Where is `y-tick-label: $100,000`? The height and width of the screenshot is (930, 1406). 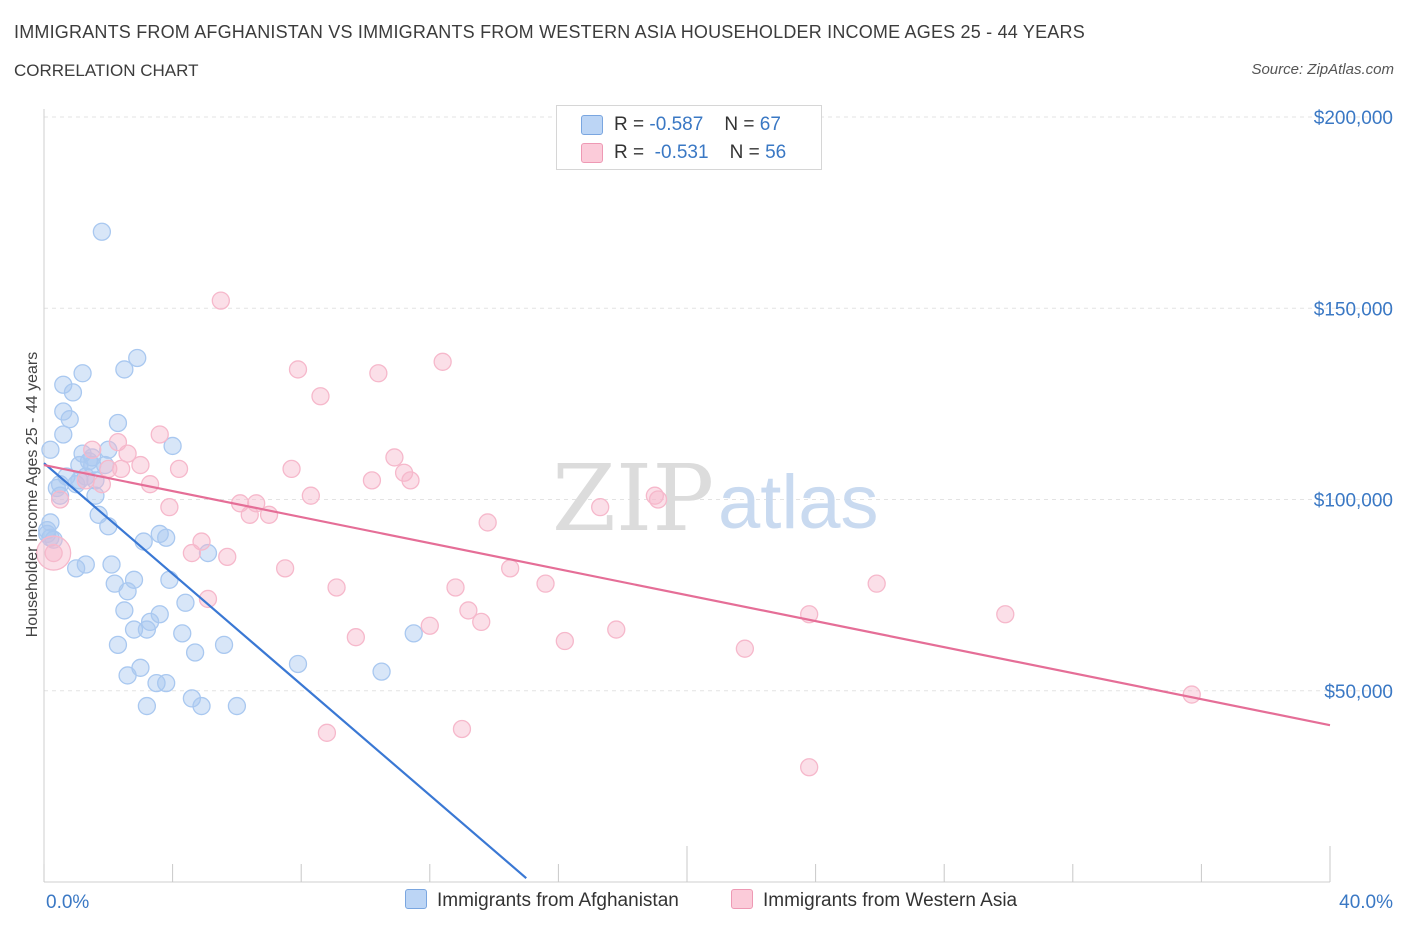 y-tick-label: $100,000 is located at coordinates (1353, 501).